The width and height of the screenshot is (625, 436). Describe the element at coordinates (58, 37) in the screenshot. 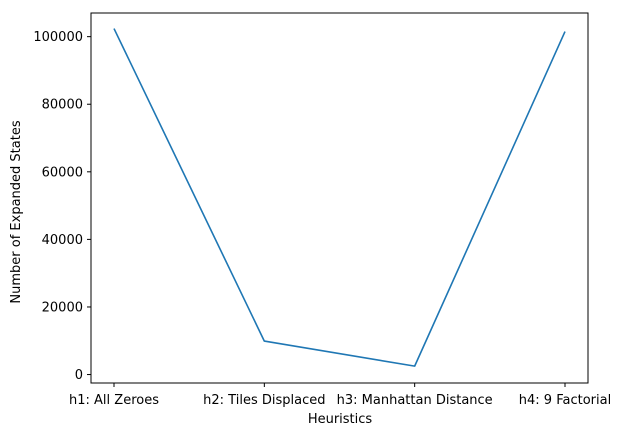

I see `y-tick-label: 100000` at that location.